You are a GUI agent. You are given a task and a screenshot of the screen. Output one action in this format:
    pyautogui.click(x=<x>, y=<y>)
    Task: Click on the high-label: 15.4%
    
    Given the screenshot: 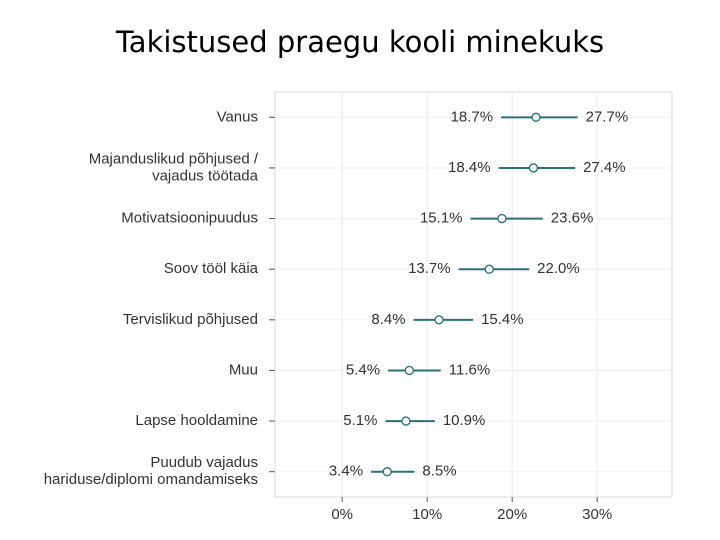 What is the action you would take?
    pyautogui.click(x=502, y=319)
    